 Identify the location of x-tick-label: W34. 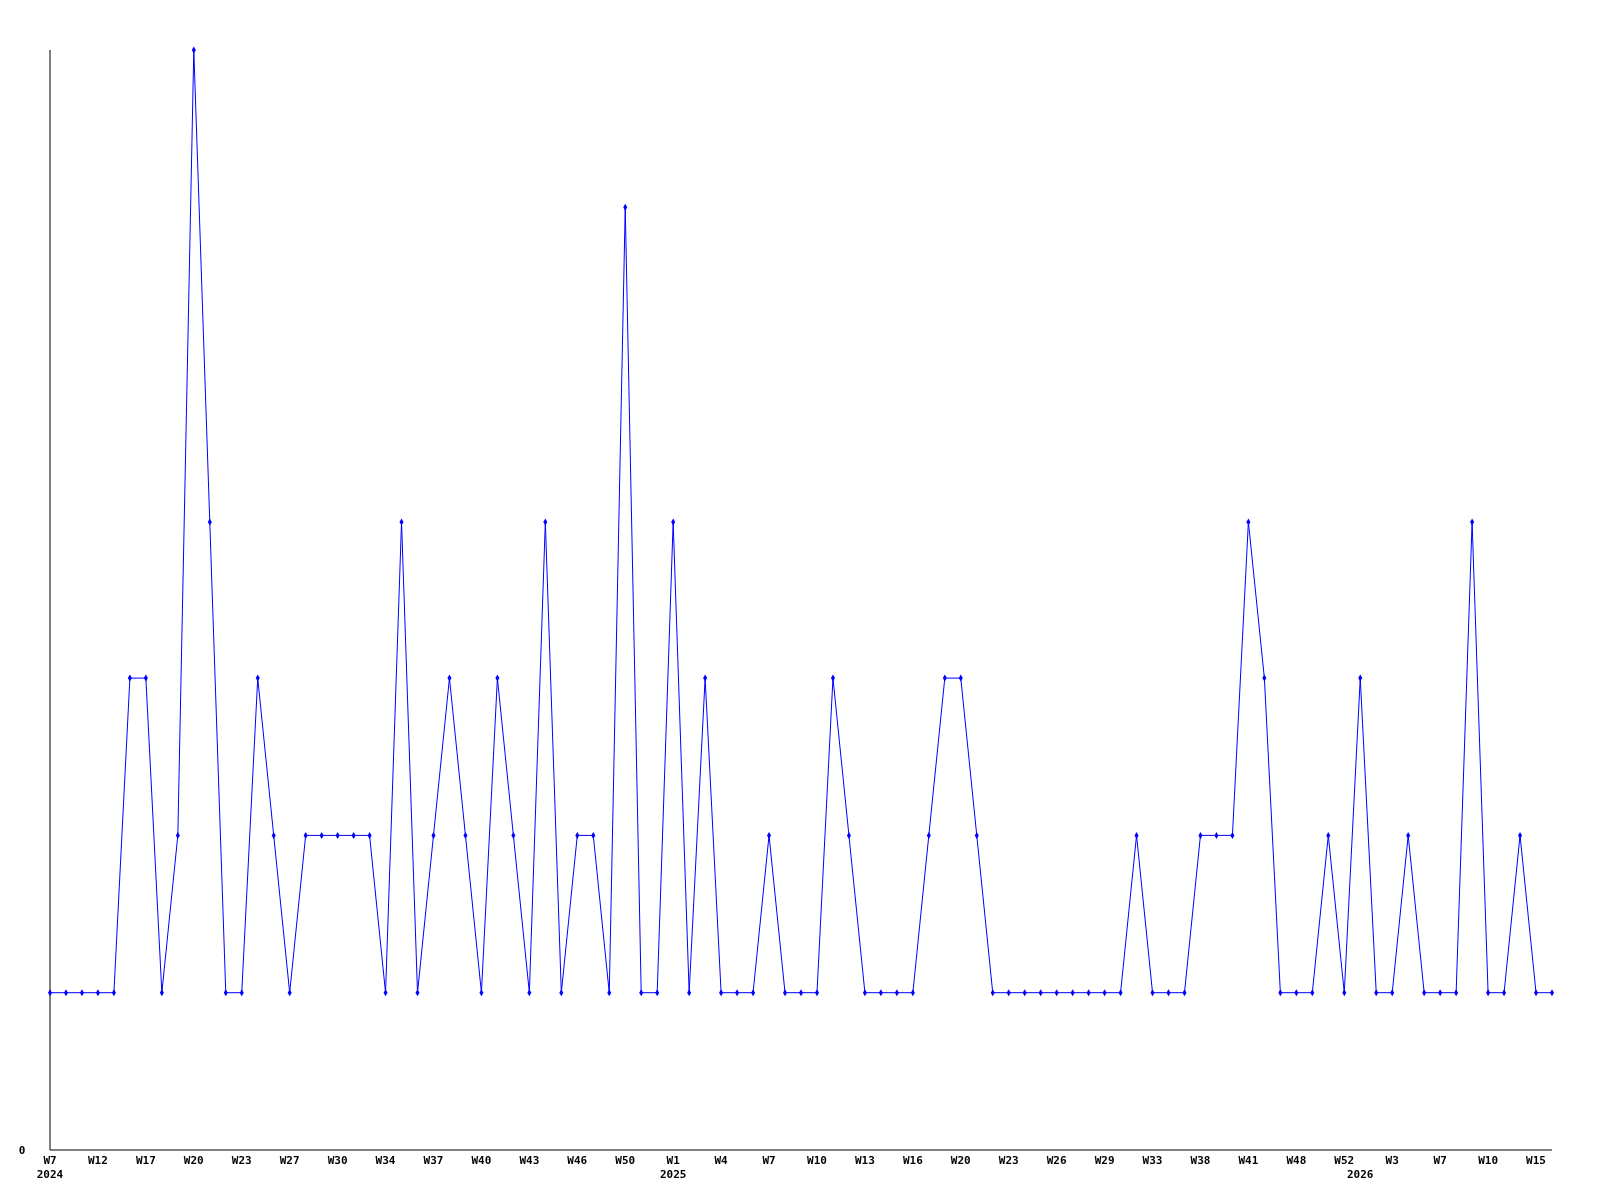
(385, 1160).